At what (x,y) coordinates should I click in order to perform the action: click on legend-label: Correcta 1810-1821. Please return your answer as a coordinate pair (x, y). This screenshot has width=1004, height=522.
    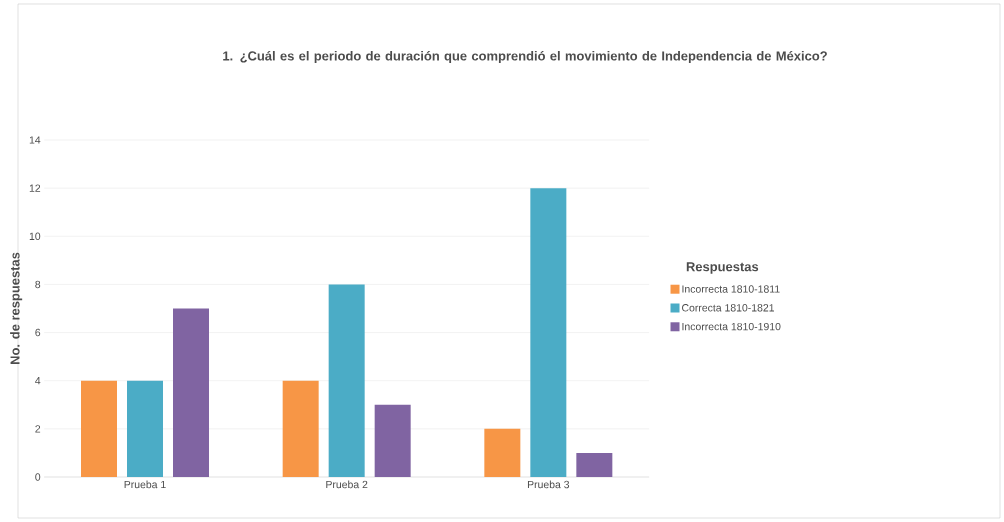
    Looking at the image, I should click on (728, 308).